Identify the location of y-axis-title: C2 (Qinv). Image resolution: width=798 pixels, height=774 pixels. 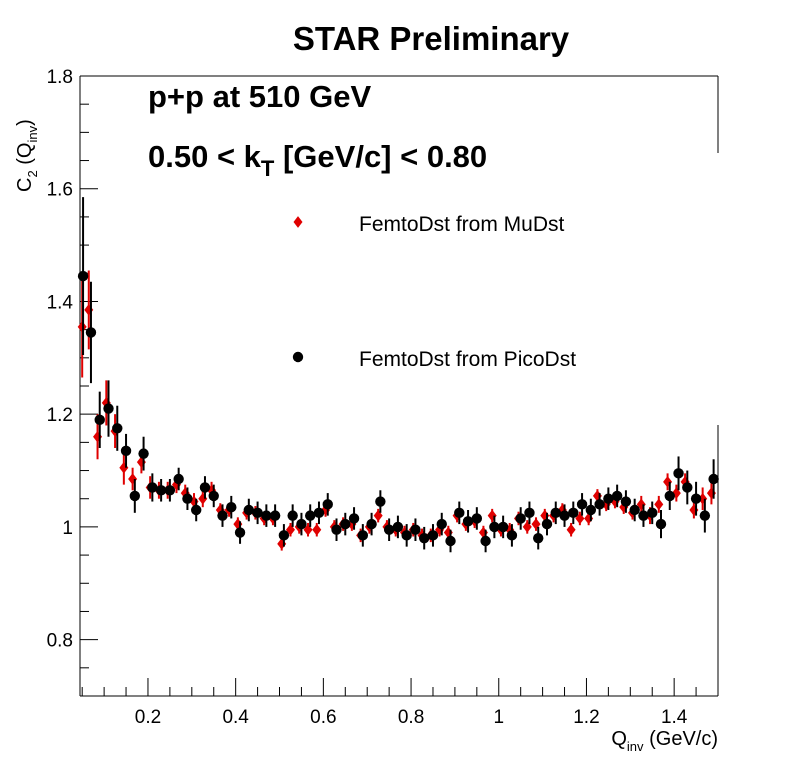
(27, 155).